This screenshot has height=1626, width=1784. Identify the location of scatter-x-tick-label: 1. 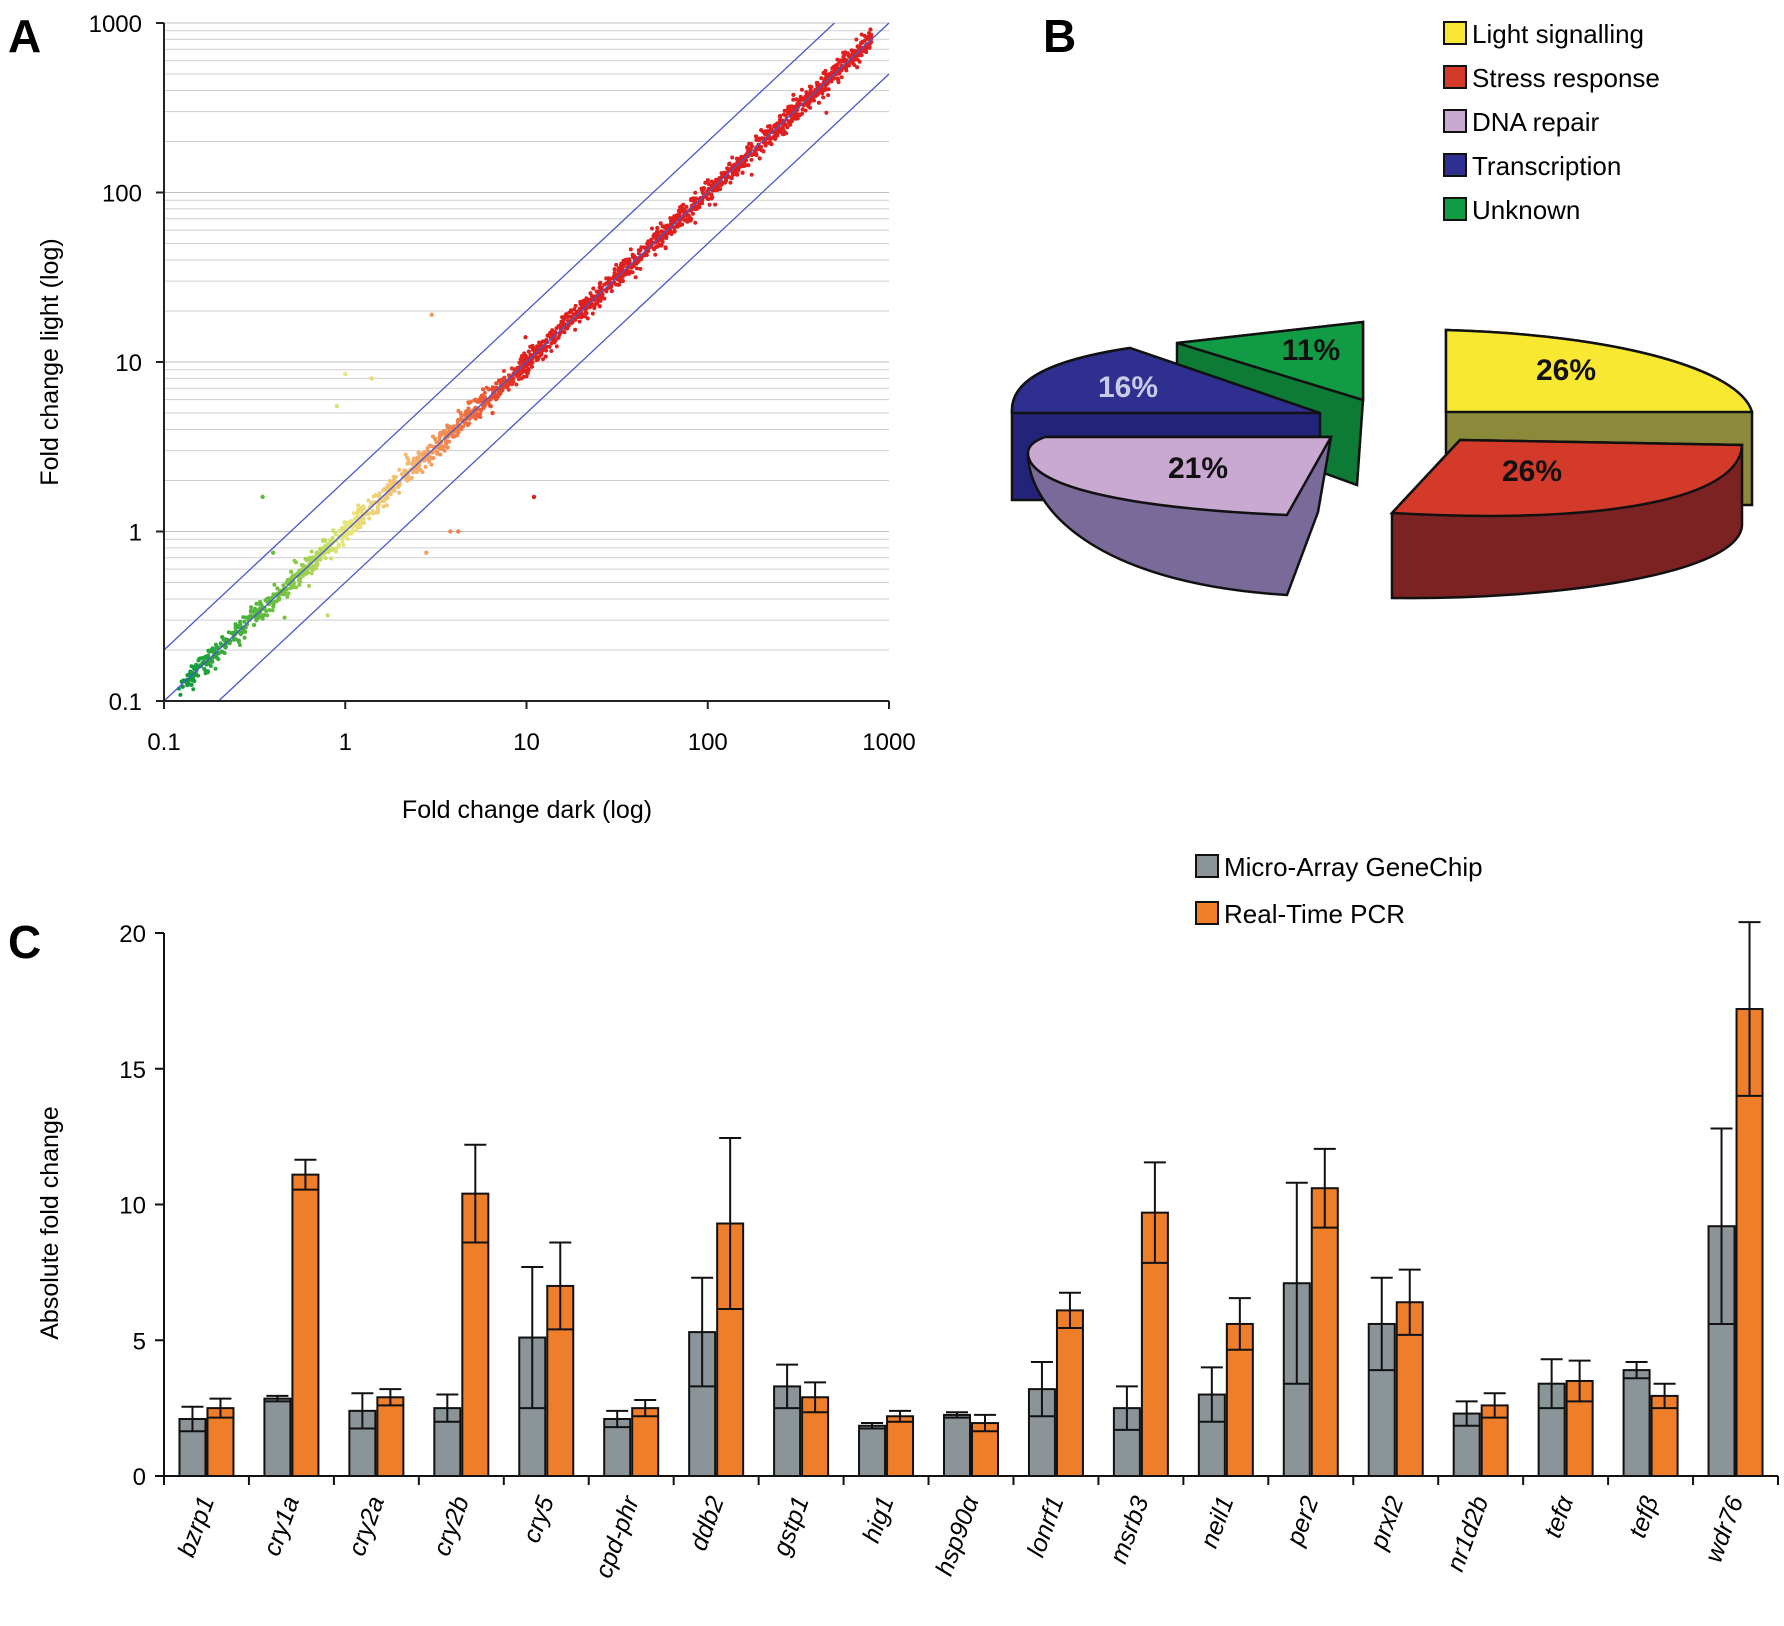
(345, 742).